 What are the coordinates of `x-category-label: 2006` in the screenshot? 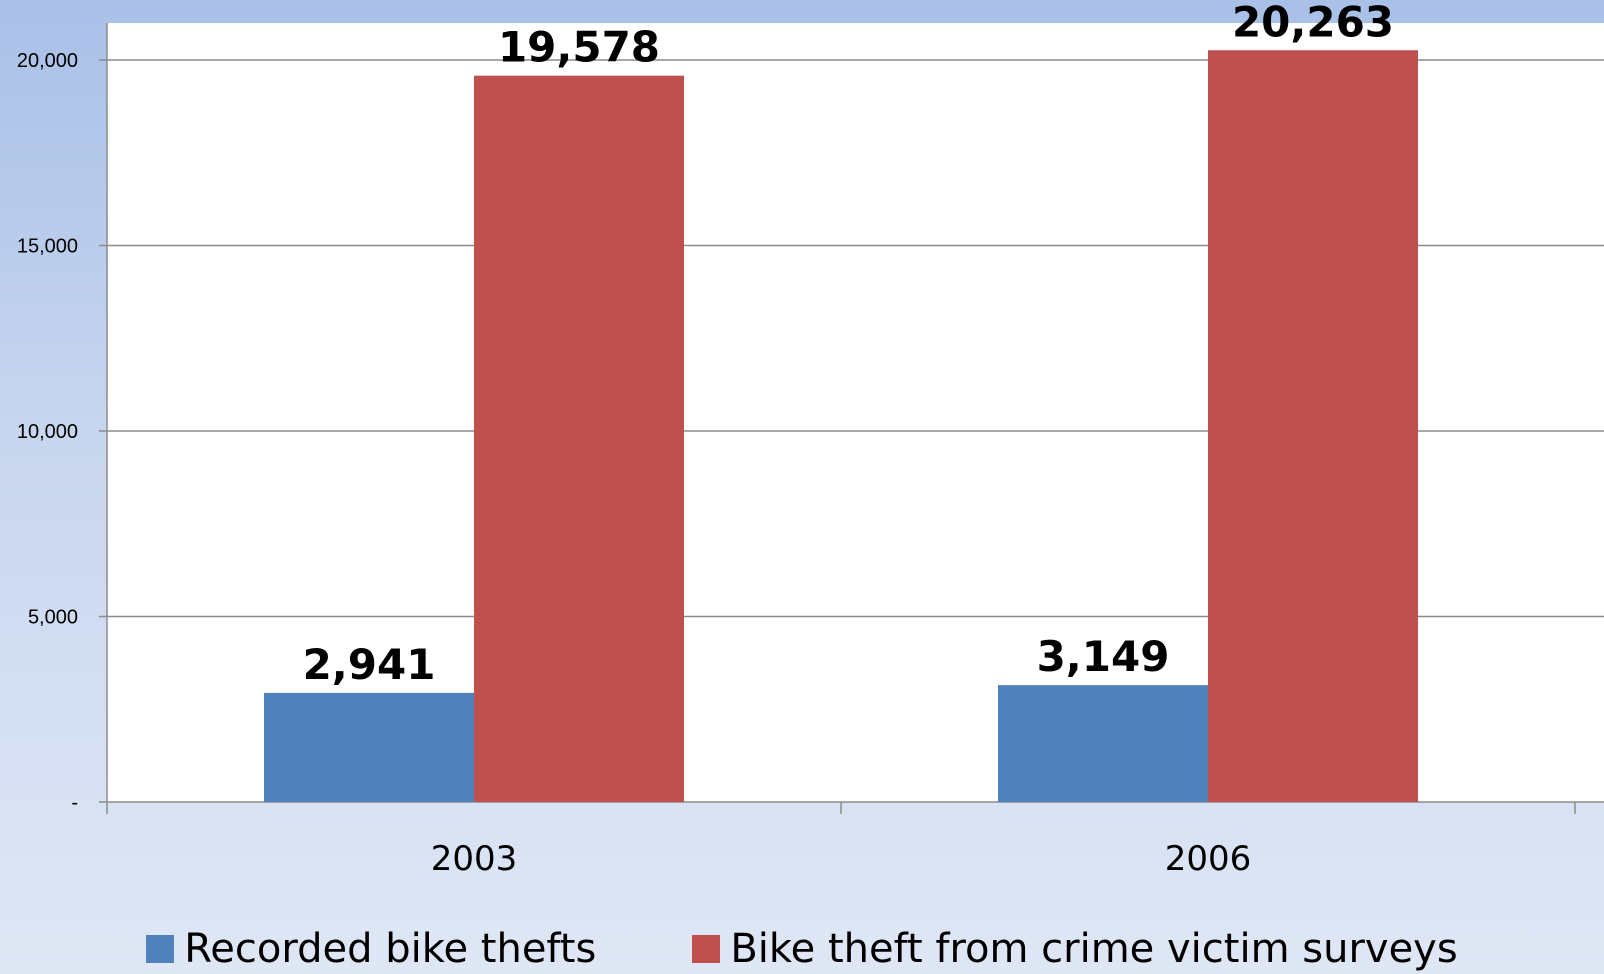 It's located at (1208, 859).